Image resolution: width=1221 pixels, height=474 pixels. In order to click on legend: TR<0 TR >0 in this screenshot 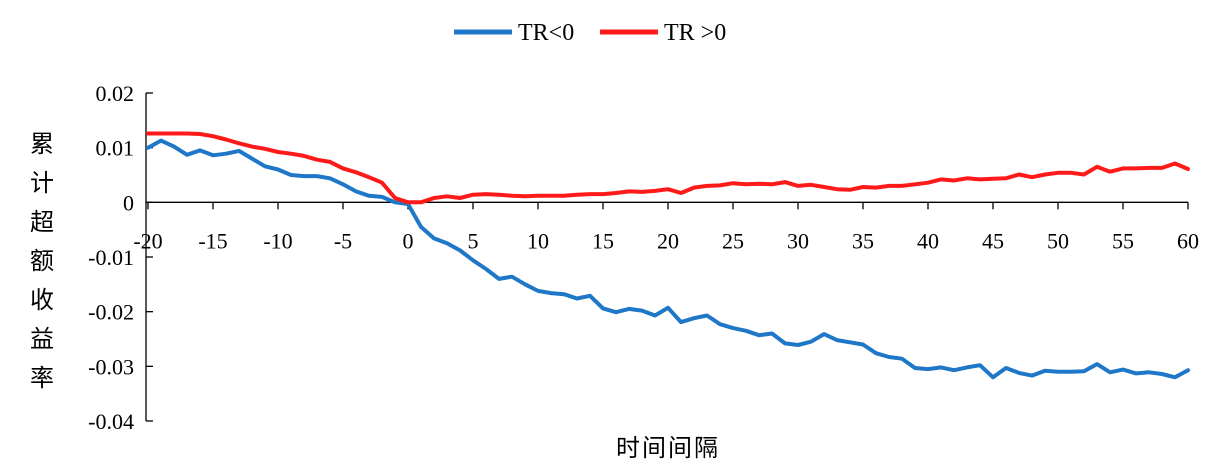, I will do `click(590, 33)`.